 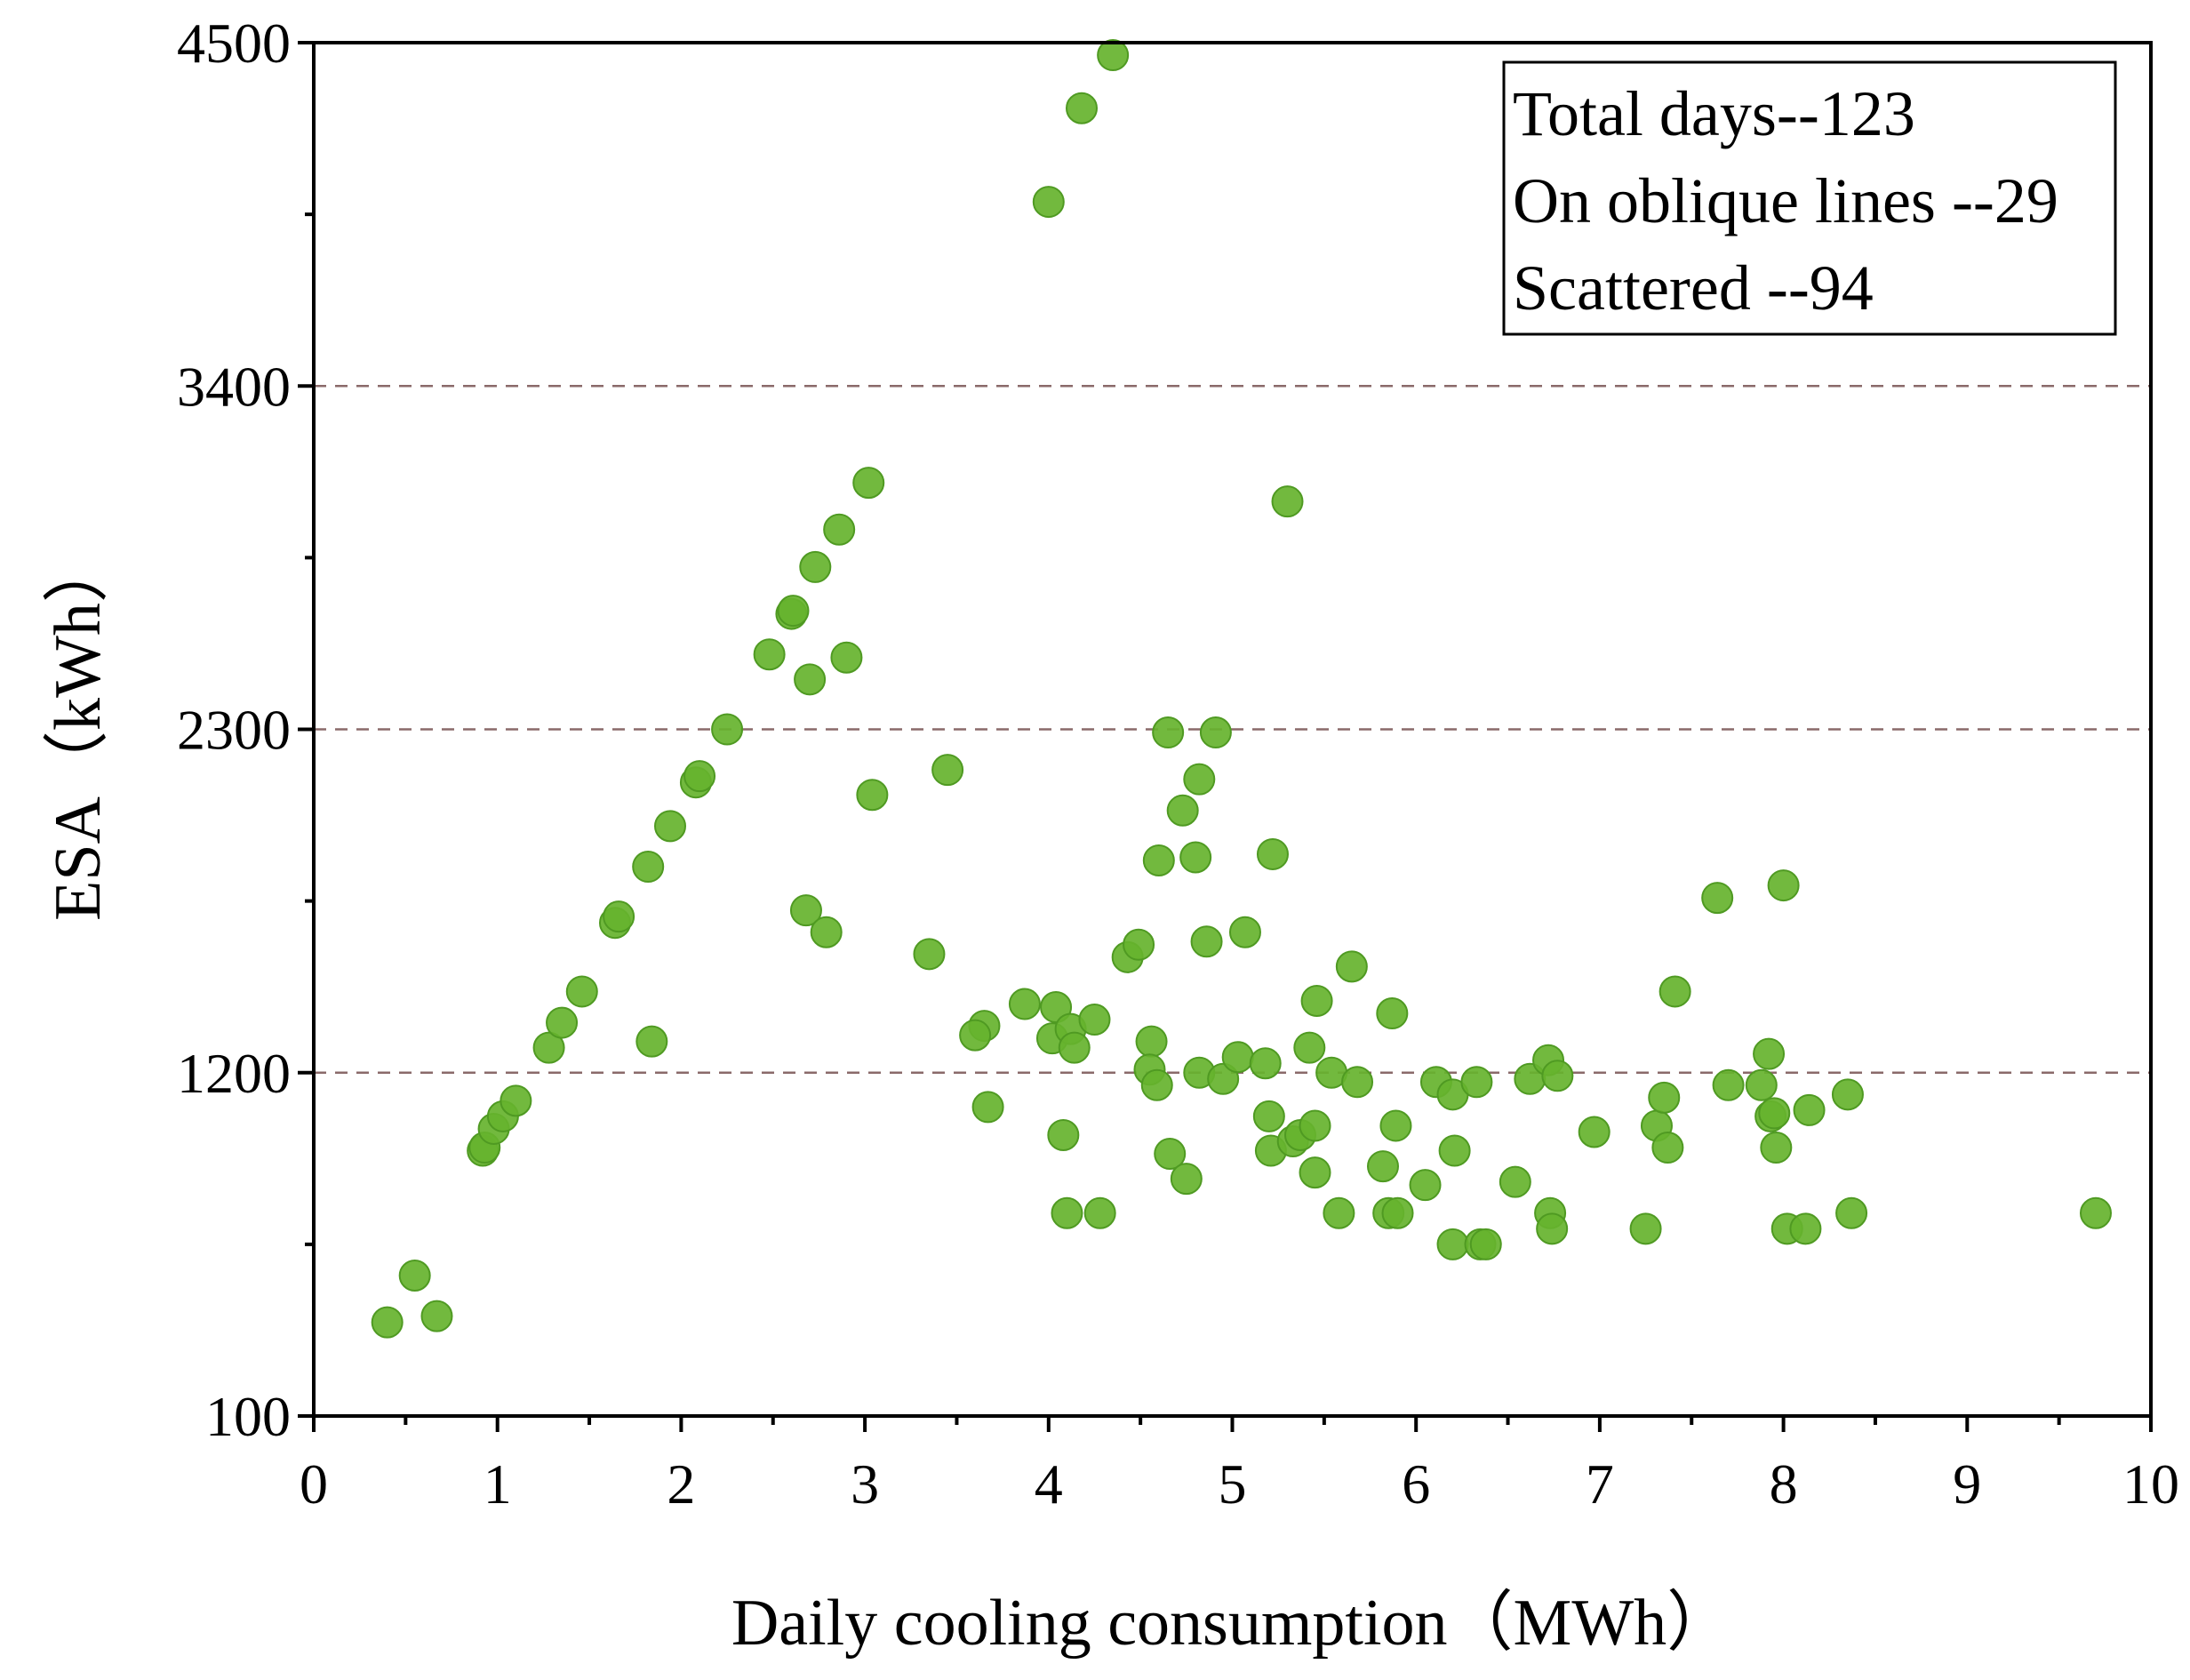 I want to click on x-tick-label-3: 3, so click(x=865, y=1484).